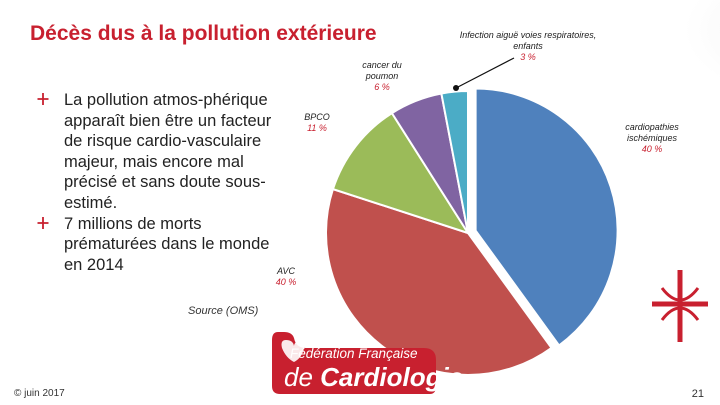 The width and height of the screenshot is (720, 405). I want to click on logo-shape, so click(354, 363).